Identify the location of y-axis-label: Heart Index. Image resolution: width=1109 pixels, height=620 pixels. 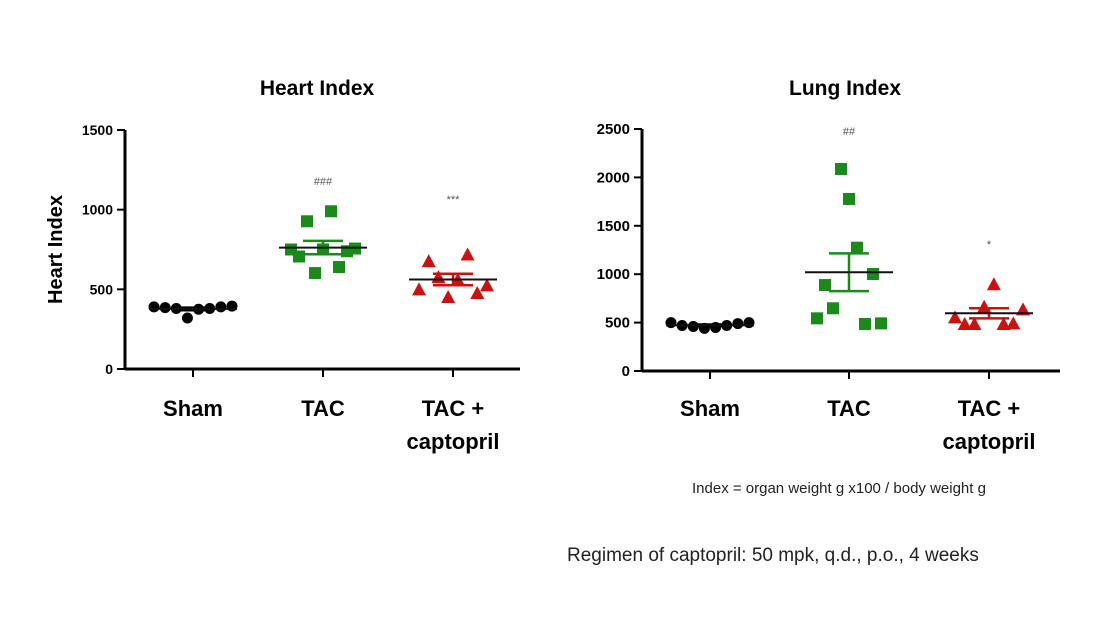
(56, 249).